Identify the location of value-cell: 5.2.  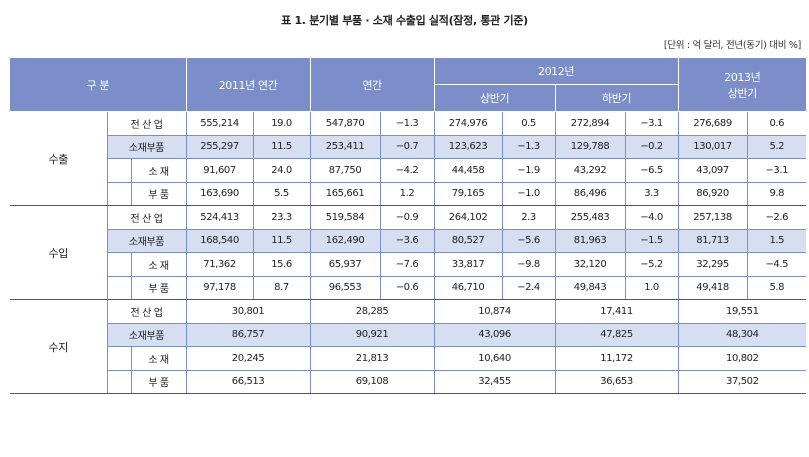
(776, 147).